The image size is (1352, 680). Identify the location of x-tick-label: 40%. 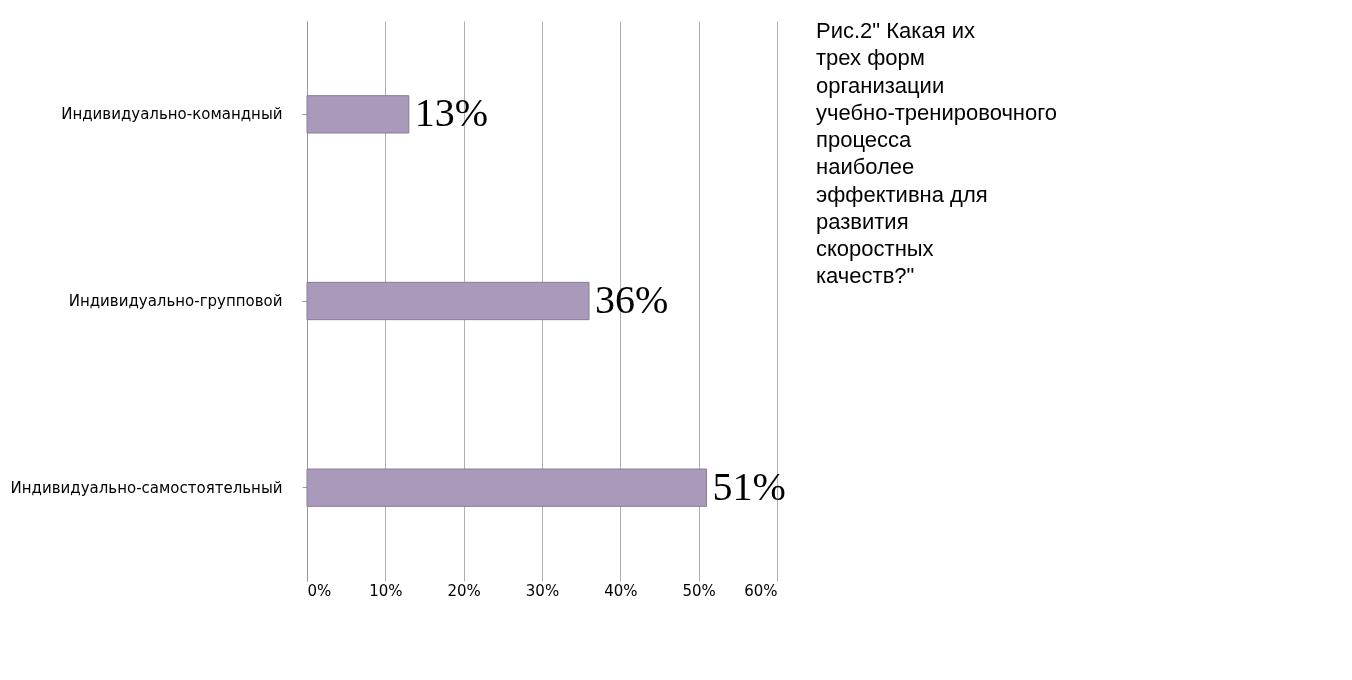
(621, 590).